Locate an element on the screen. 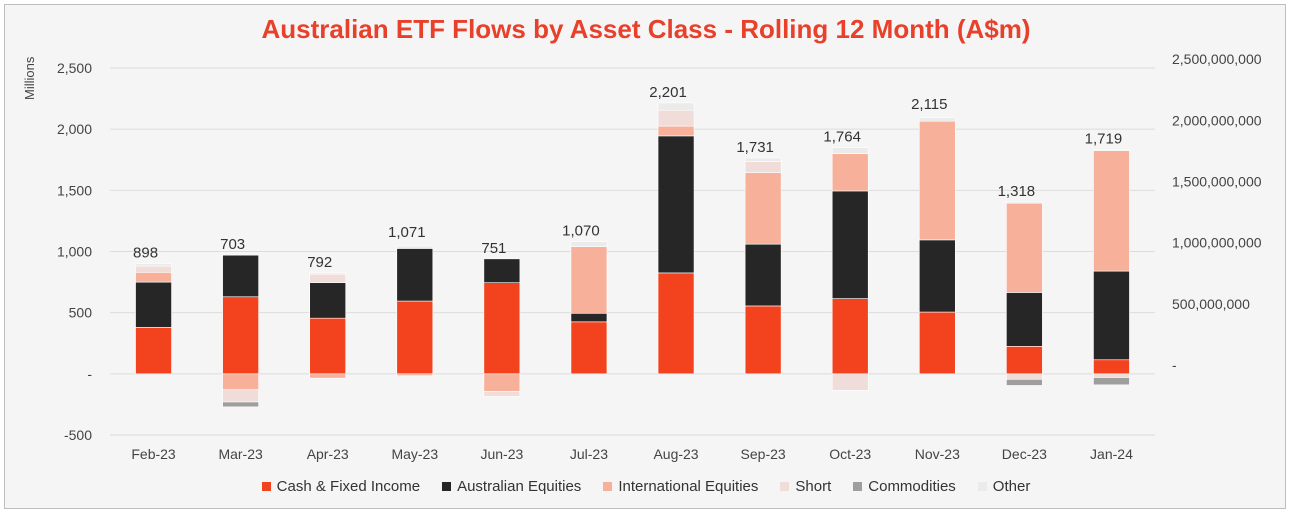 The width and height of the screenshot is (1292, 515). legend-label: Australian Equities is located at coordinates (519, 486).